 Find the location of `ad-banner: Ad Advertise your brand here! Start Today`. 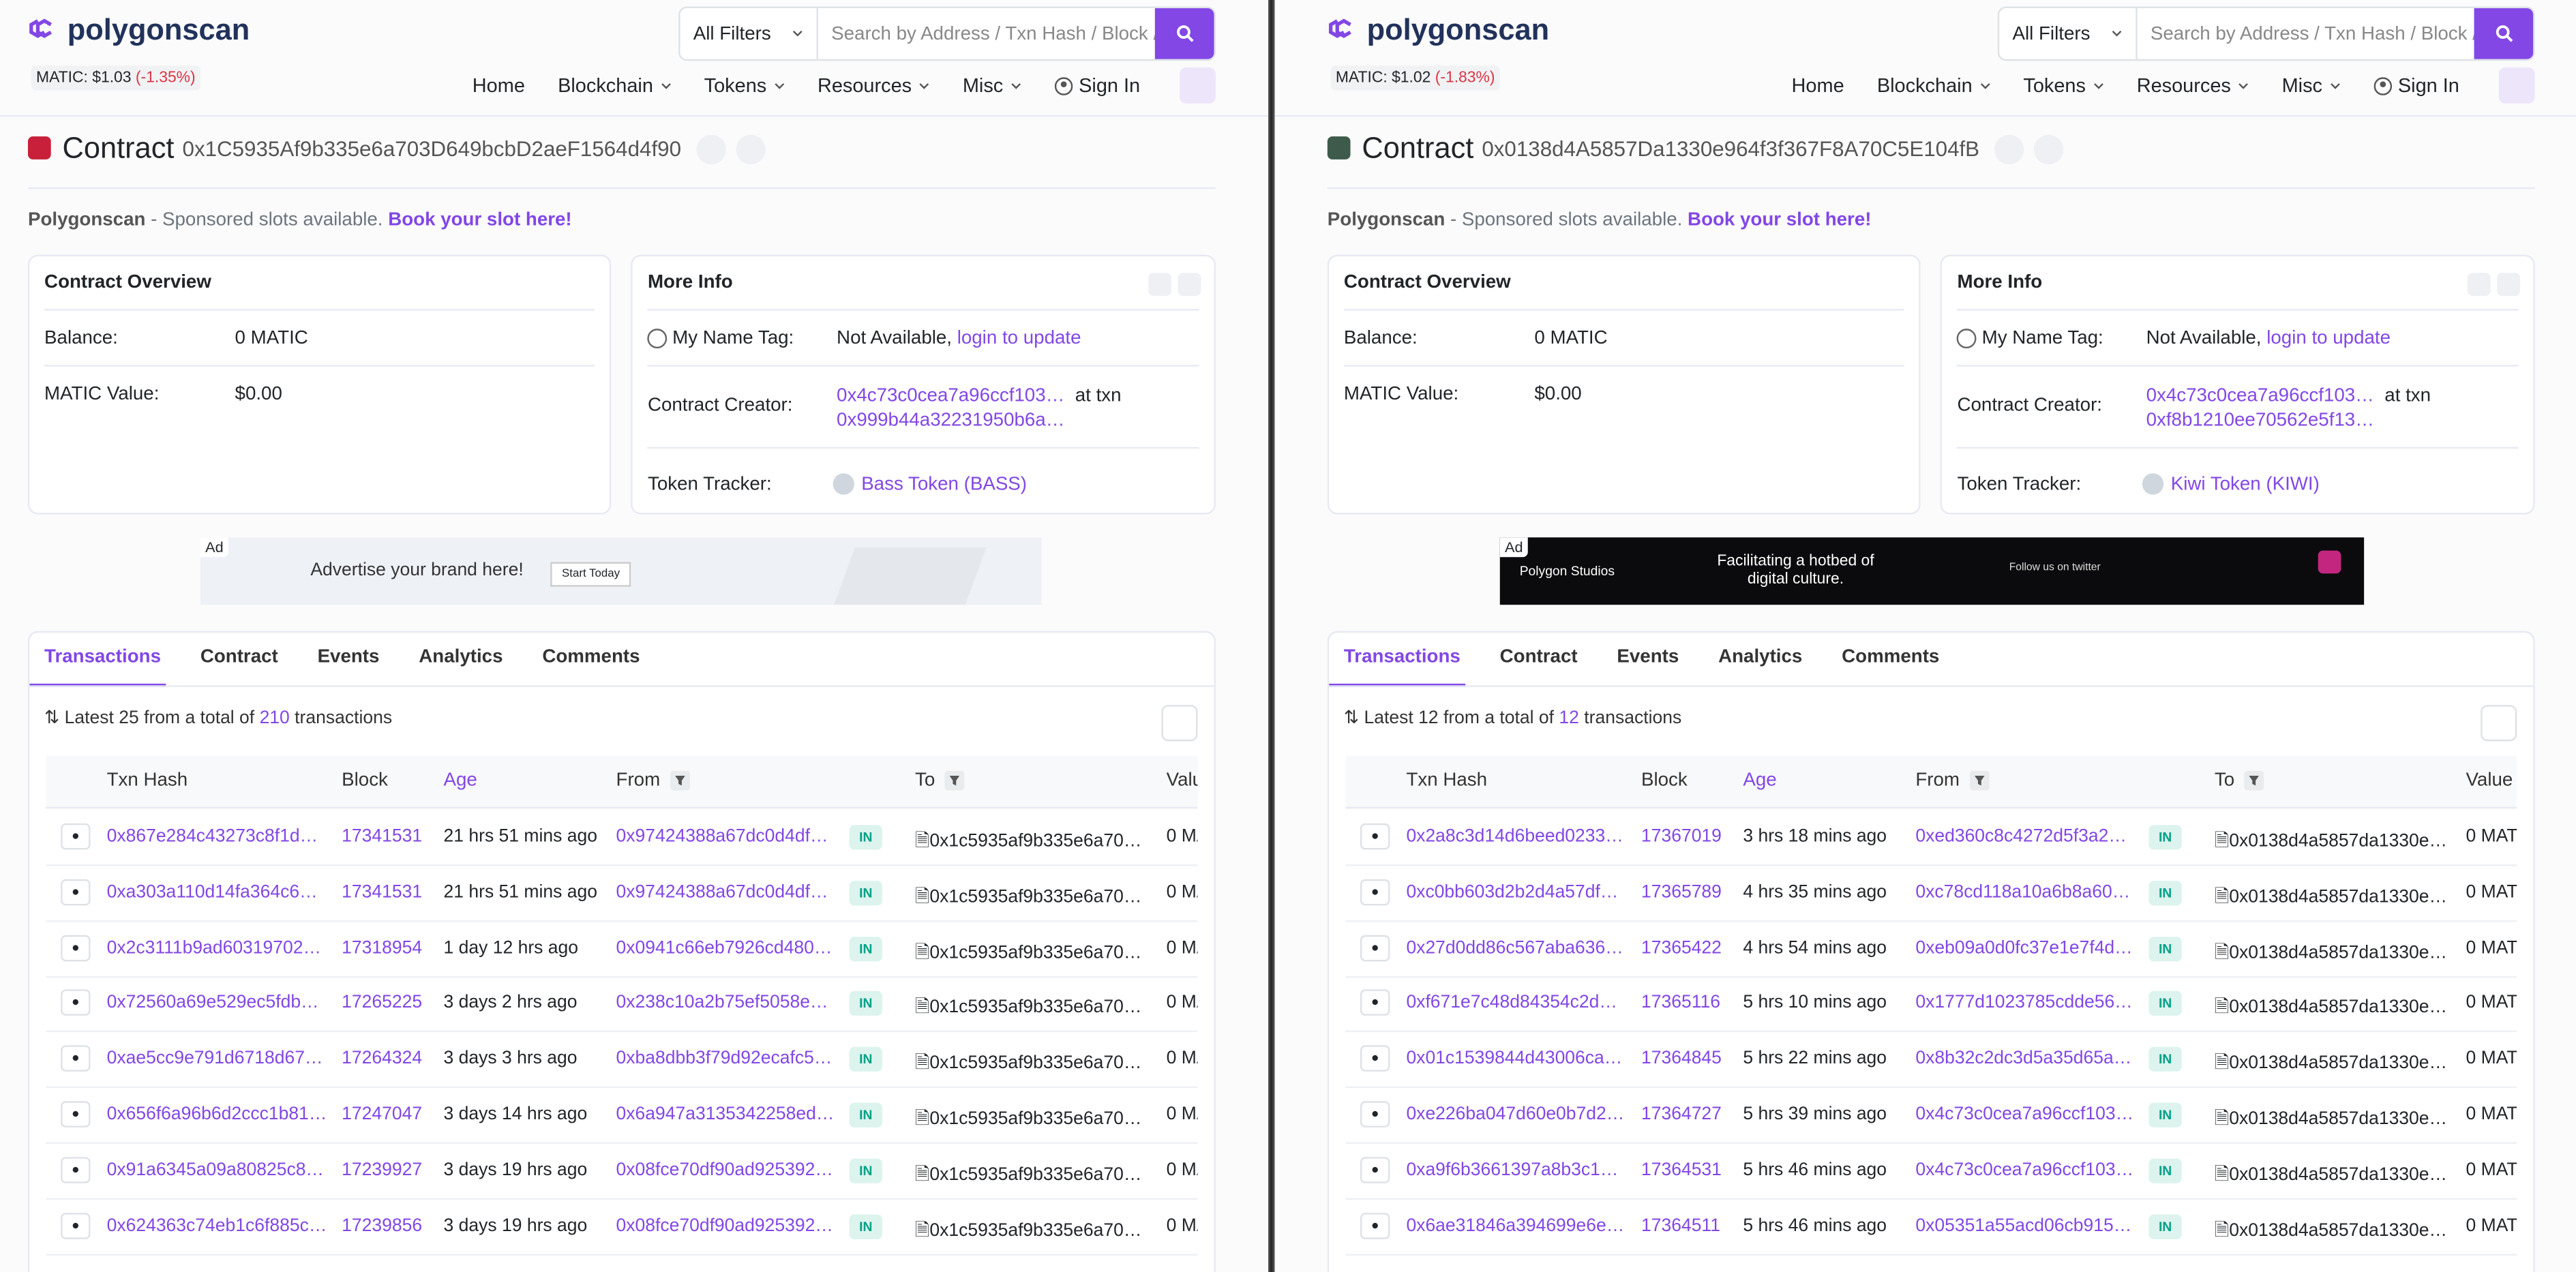

ad-banner: Ad Advertise your brand here! Start Today is located at coordinates (621, 571).